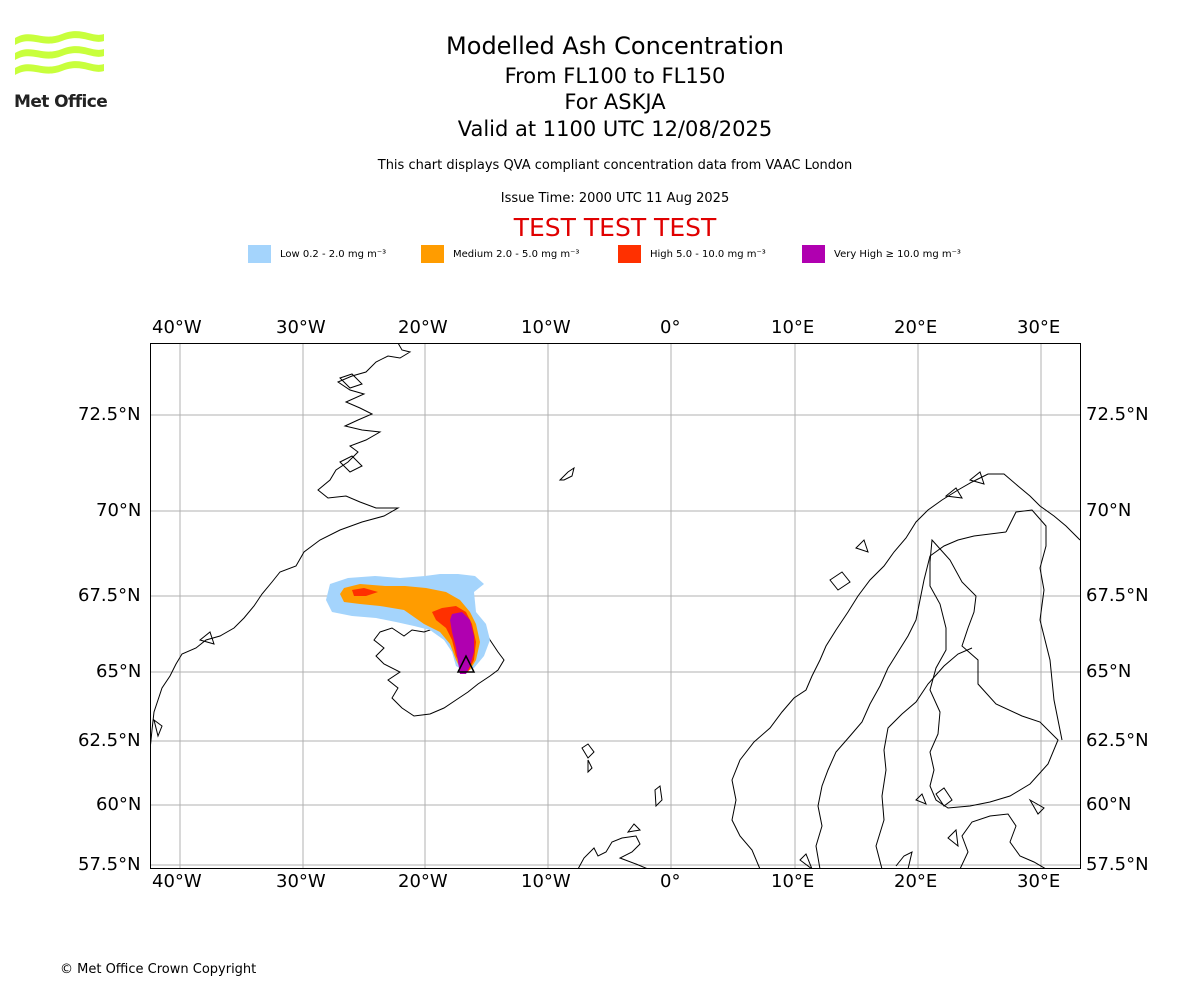 This screenshot has height=1000, width=1200. I want to click on lat-tick-left: 70°N, so click(119, 510).